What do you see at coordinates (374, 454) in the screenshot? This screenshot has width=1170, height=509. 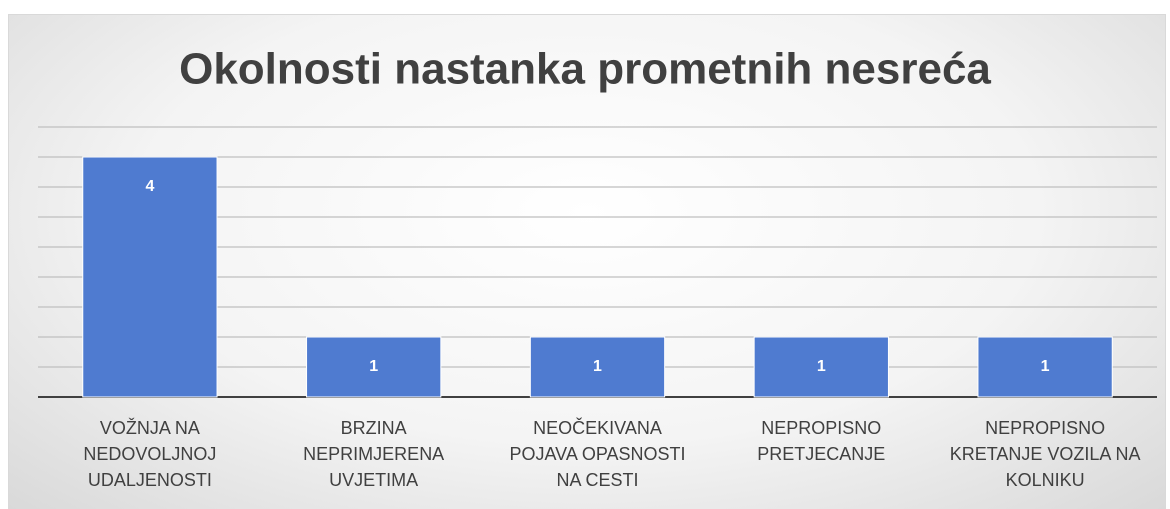 I see `x-tick-label: BRZINA NEPRIMJERENA UVJETIMA` at bounding box center [374, 454].